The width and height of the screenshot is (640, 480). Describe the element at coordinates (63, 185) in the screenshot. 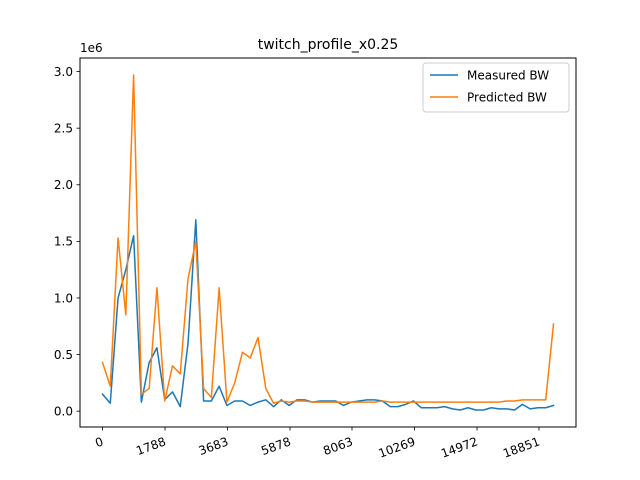

I see `y-tick-label: 2.0` at that location.